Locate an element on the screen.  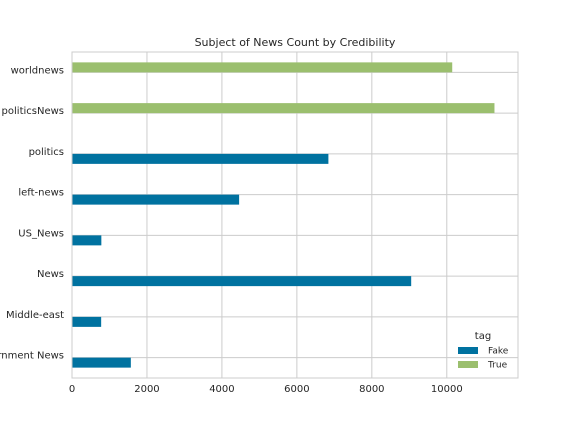
y-tick-label: Middle-east is located at coordinates (35, 315).